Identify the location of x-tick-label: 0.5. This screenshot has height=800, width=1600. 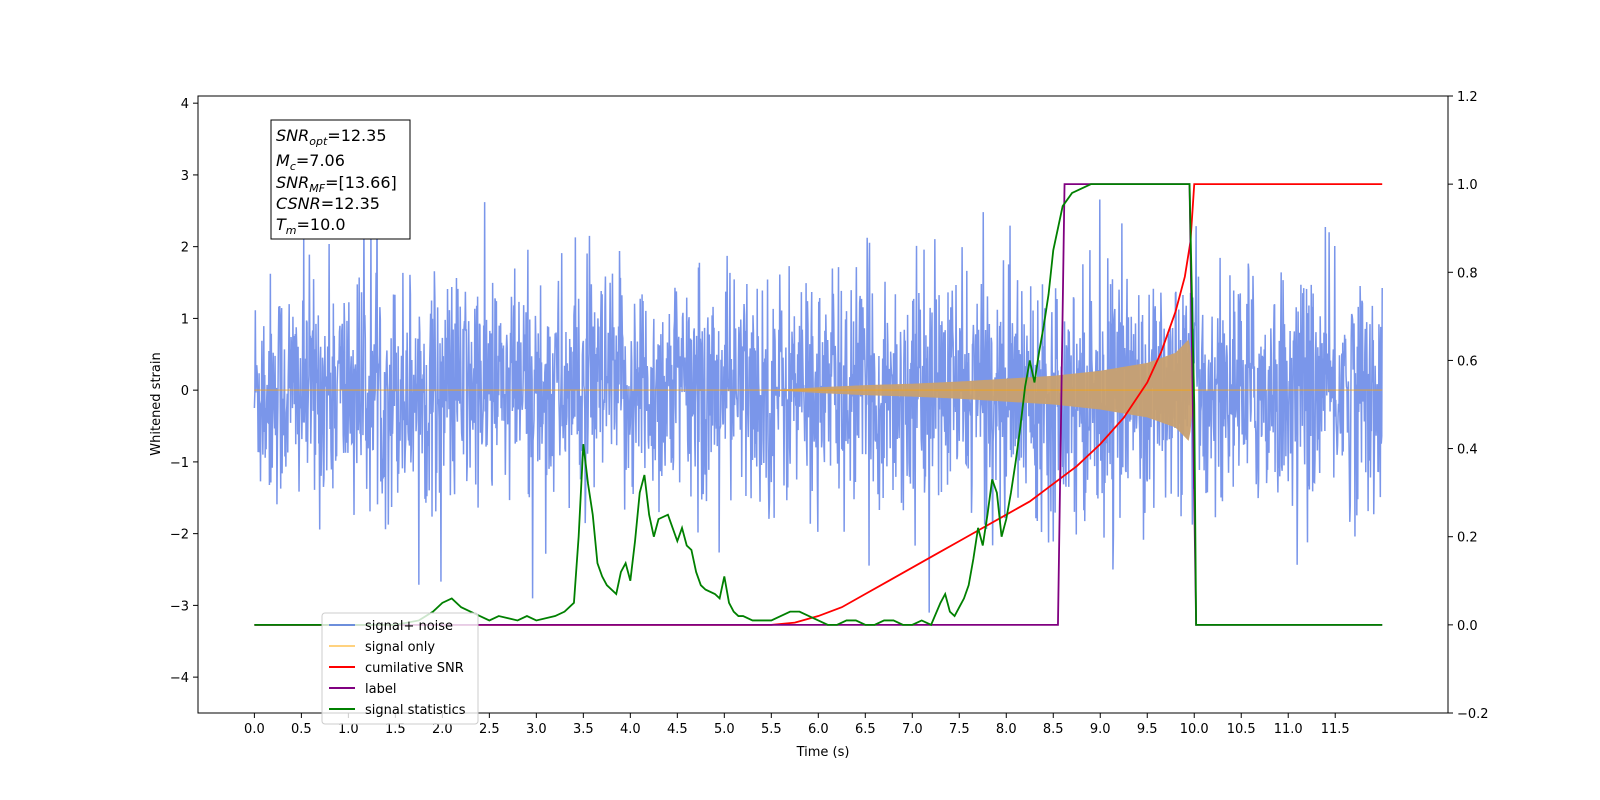
(301, 729).